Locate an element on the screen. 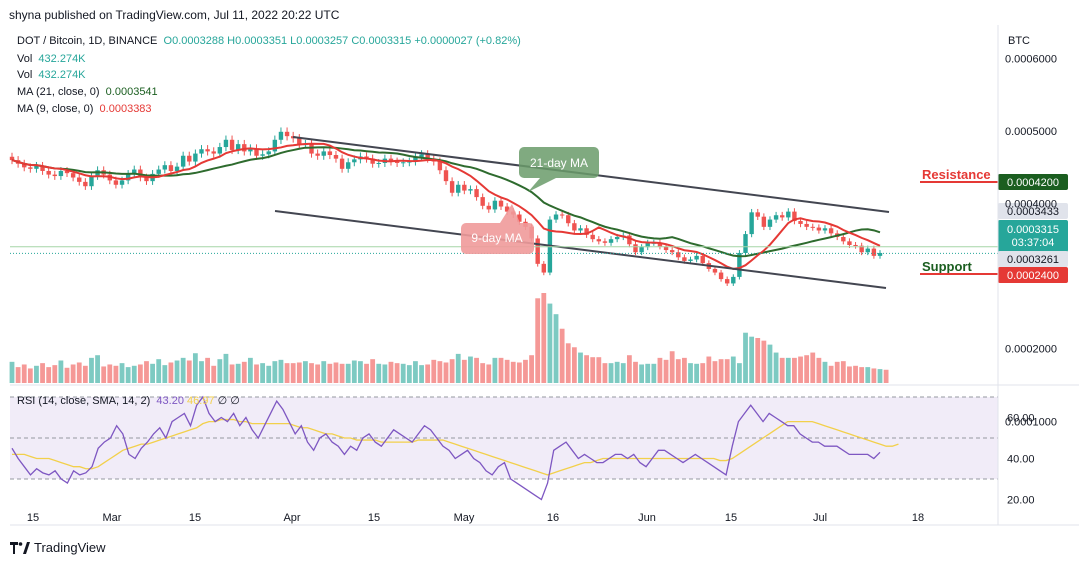  currency-label: BTC is located at coordinates (1019, 41).